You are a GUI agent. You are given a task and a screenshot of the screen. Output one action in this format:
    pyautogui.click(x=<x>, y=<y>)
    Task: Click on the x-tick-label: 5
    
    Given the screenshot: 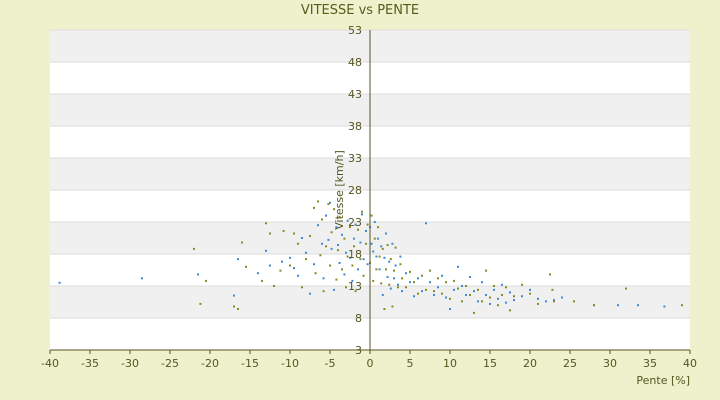 What is the action you would take?
    pyautogui.click(x=410, y=363)
    